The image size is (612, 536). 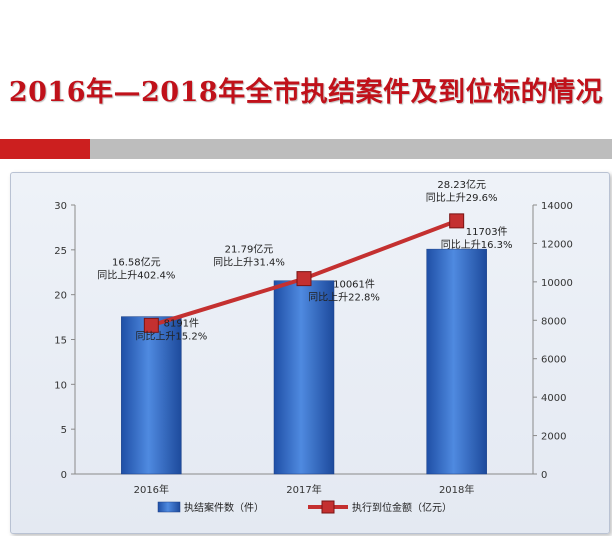 I want to click on y-right-tick-label: 8000, so click(x=553, y=321).